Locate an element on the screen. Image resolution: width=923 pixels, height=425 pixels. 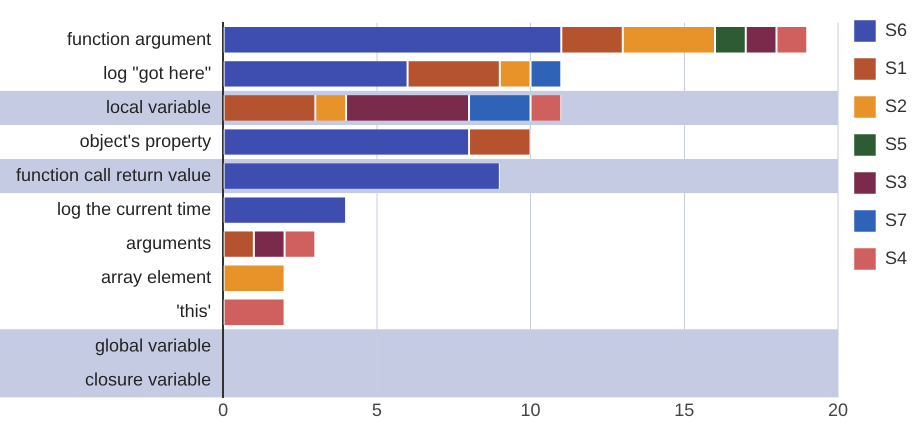
legend-label: S1 is located at coordinates (896, 68).